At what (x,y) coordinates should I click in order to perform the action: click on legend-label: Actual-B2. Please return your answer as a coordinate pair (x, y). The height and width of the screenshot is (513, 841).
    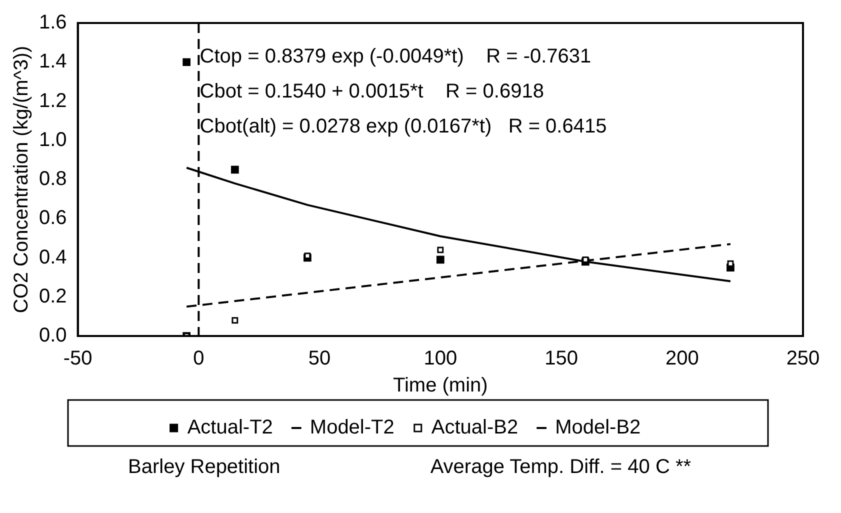
    Looking at the image, I should click on (474, 427).